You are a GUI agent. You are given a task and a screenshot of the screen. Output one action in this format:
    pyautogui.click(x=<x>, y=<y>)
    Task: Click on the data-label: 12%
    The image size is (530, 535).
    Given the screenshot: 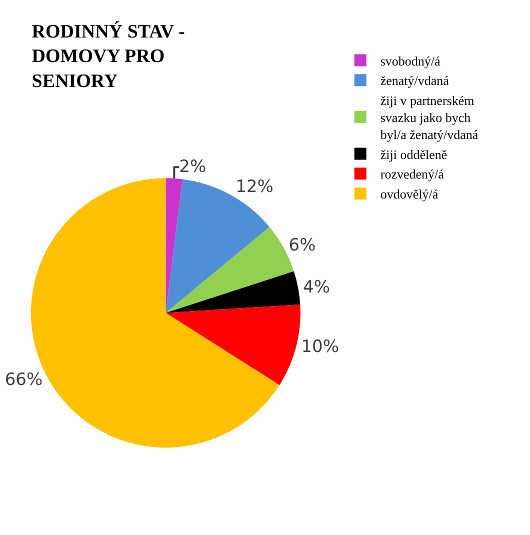 What is the action you would take?
    pyautogui.click(x=255, y=187)
    